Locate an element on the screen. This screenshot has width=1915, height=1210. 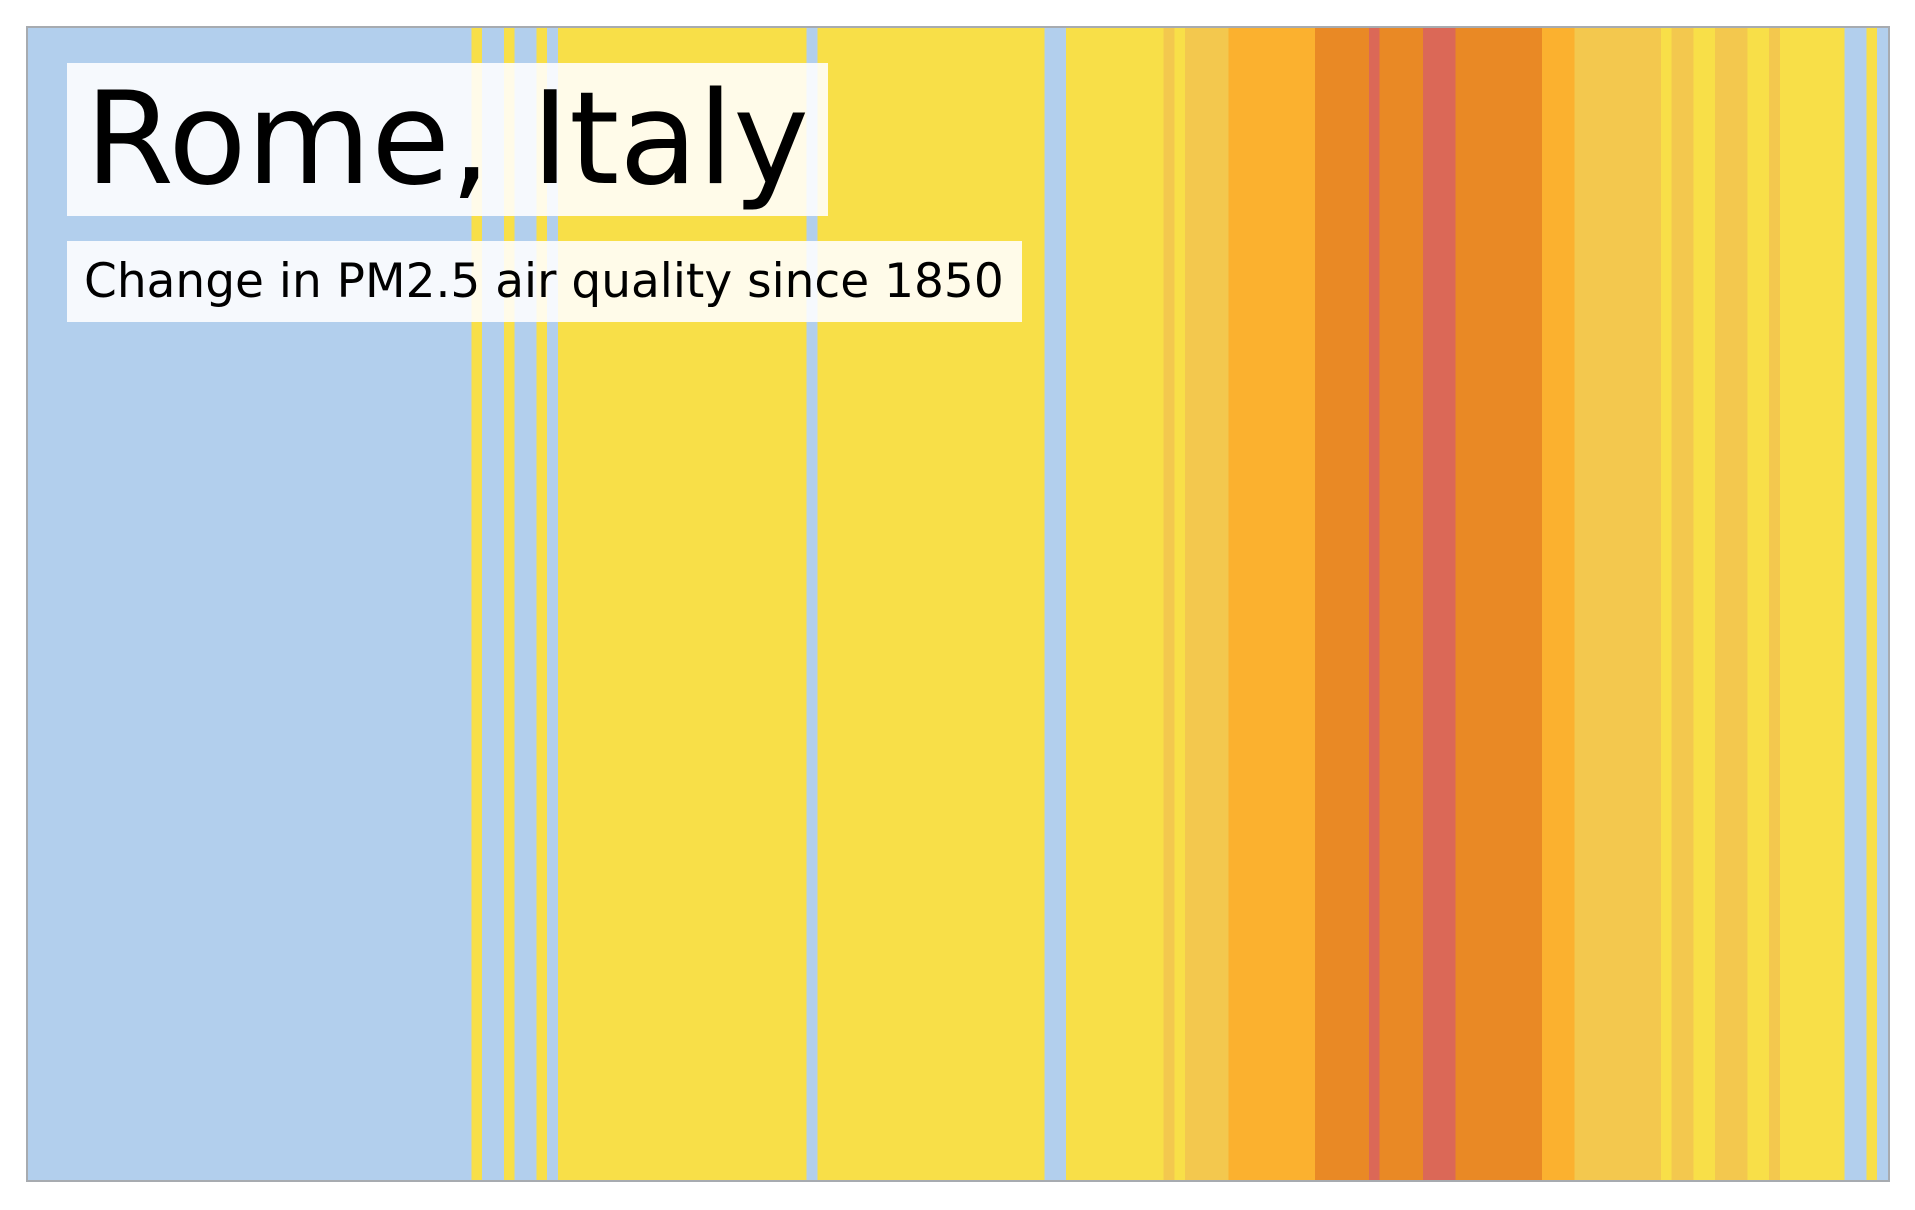
stripe-1938 is located at coordinates (985, 604).